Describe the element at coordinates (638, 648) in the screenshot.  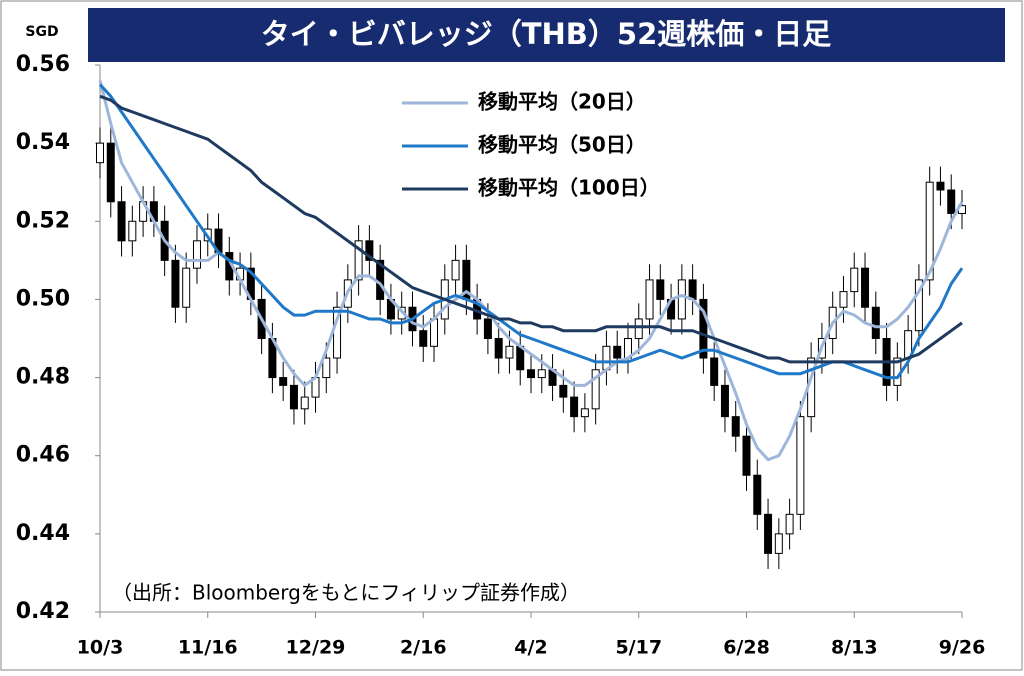
I see `x-tick-label: 5/17` at that location.